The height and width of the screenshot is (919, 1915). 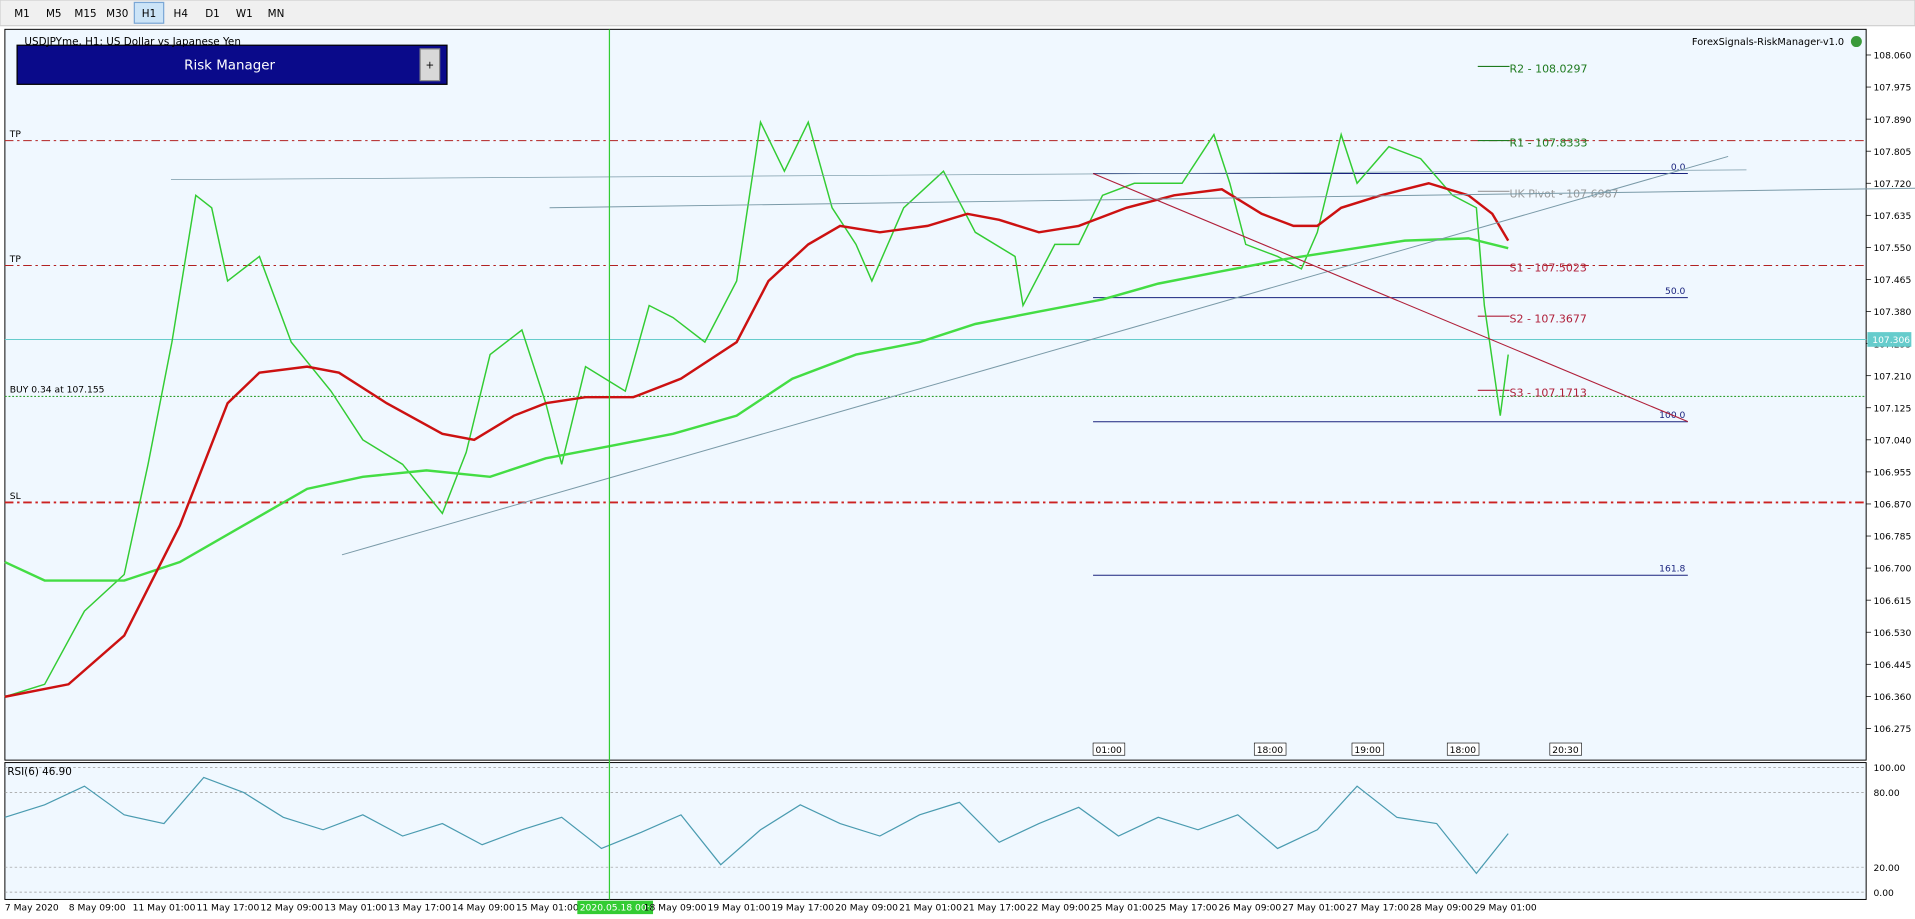 What do you see at coordinates (1856, 42) in the screenshot?
I see `indicator-icon` at bounding box center [1856, 42].